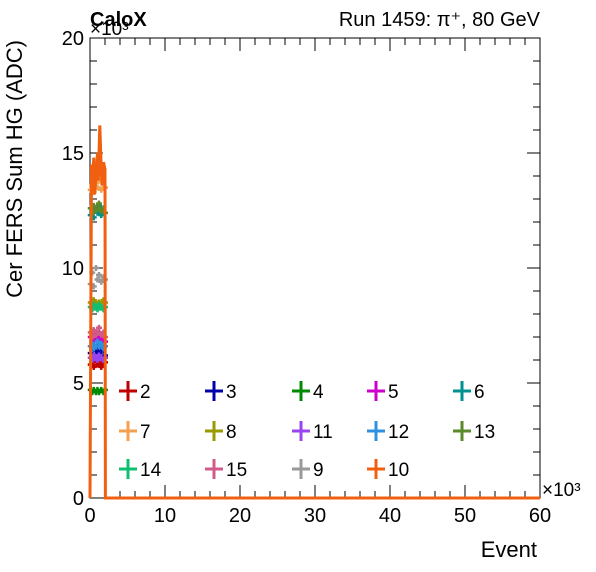 This screenshot has height=572, width=596. I want to click on y-tick-label: 0, so click(78, 499).